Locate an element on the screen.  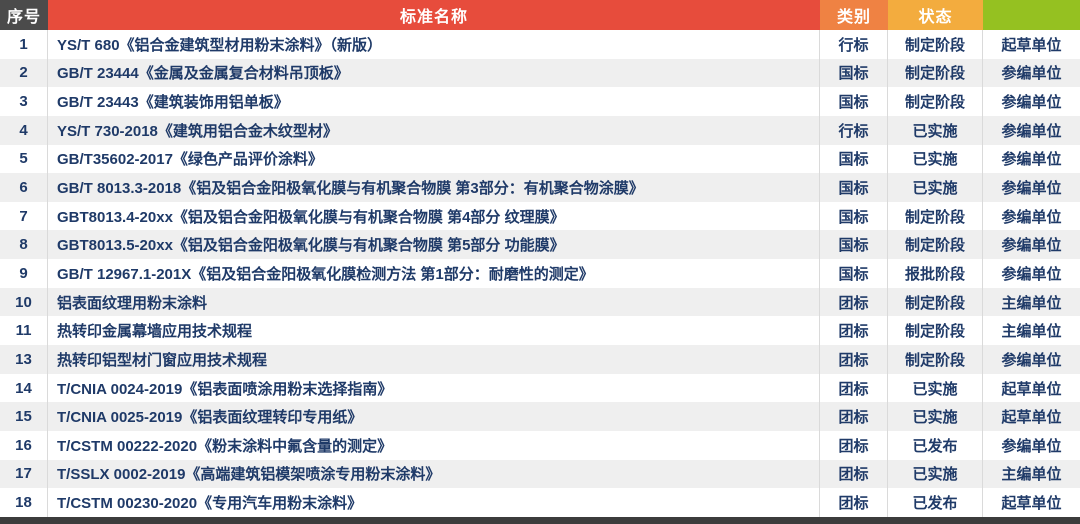
standard-name-cell: 铝表面纹理用粉末涂料 is located at coordinates (434, 302).